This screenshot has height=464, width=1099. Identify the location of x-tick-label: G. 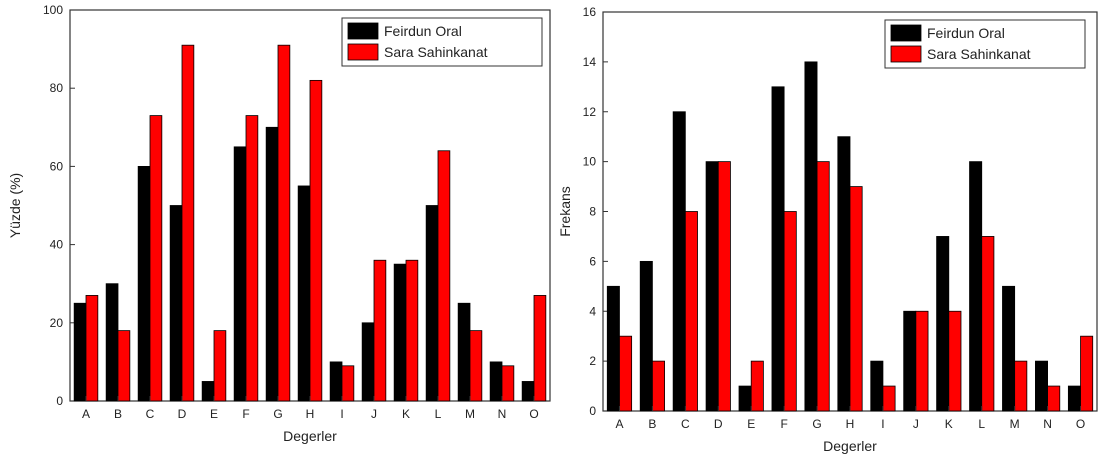
(816, 424).